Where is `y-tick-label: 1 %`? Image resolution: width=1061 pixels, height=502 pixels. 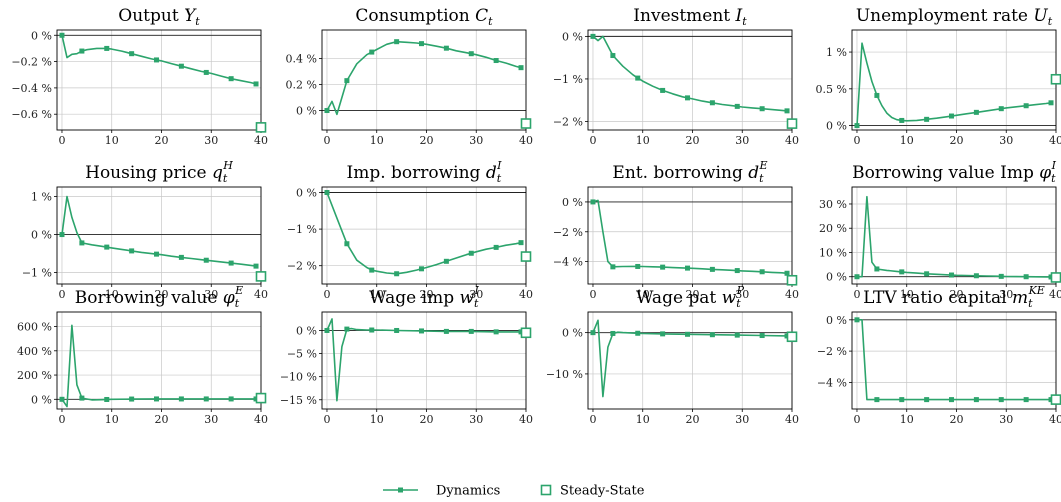 y-tick-label: 1 % is located at coordinates (836, 52).